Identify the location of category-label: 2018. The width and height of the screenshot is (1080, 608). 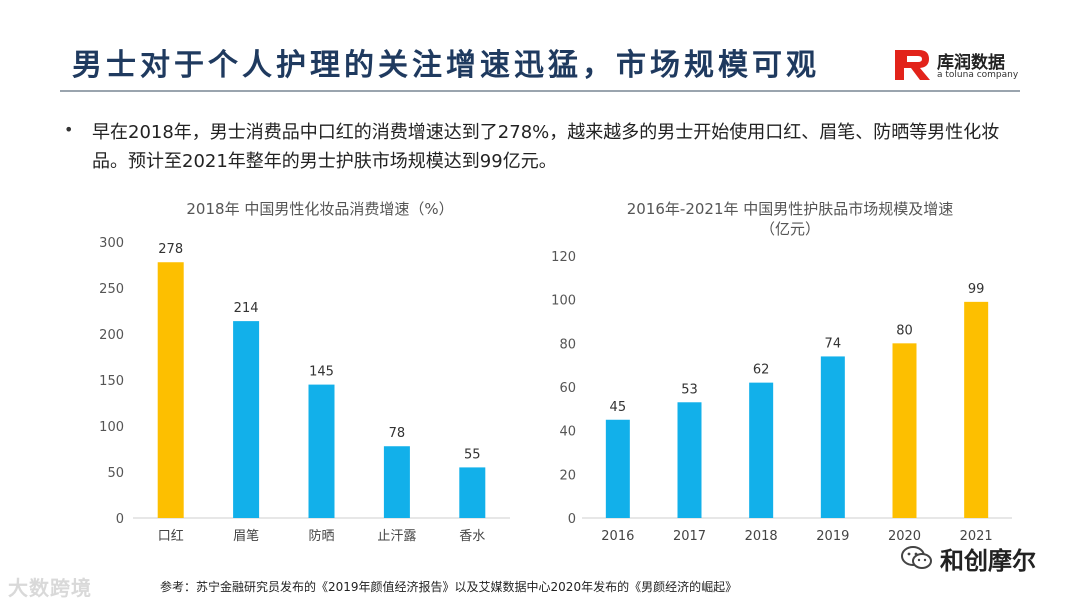
(761, 536).